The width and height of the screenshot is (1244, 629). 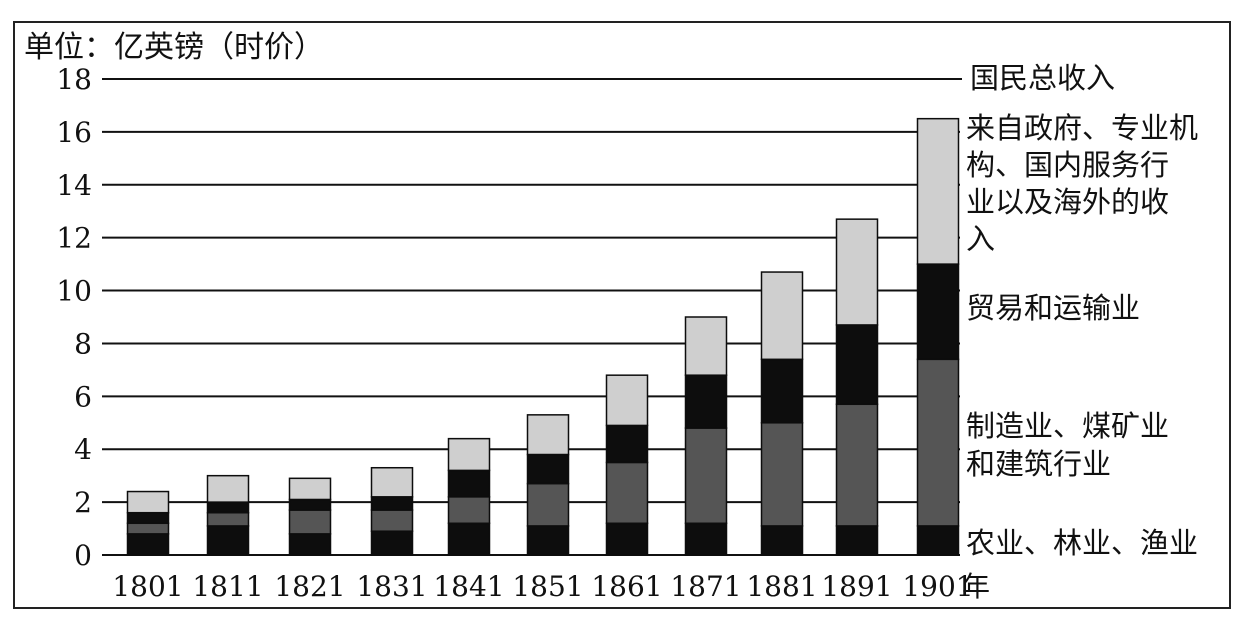 I want to click on y-tick-label: 8, so click(x=83, y=343).